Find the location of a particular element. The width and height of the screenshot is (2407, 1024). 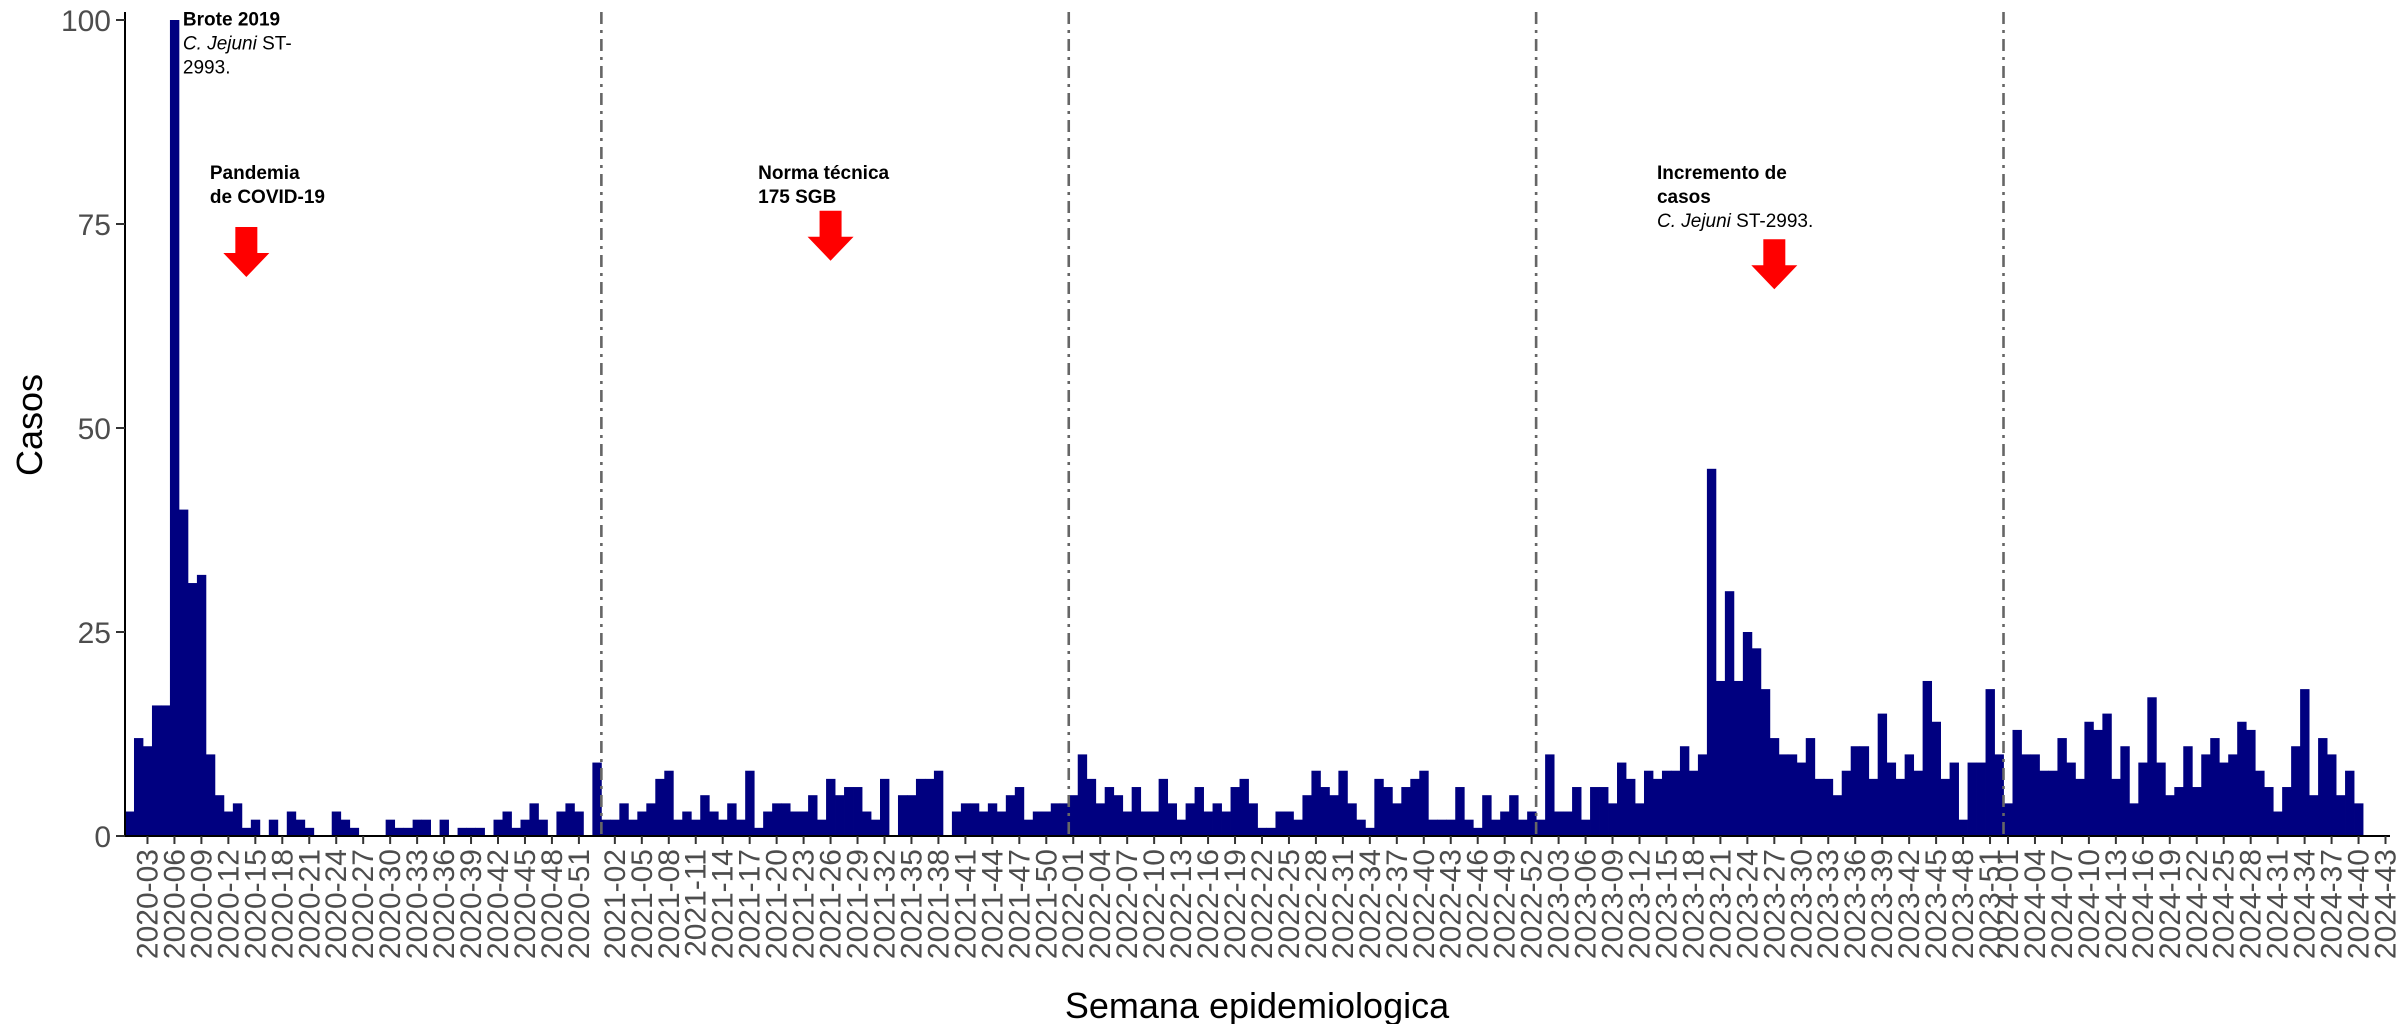

x-tick-label-2021-47: 2021-47 is located at coordinates (1019, 904).